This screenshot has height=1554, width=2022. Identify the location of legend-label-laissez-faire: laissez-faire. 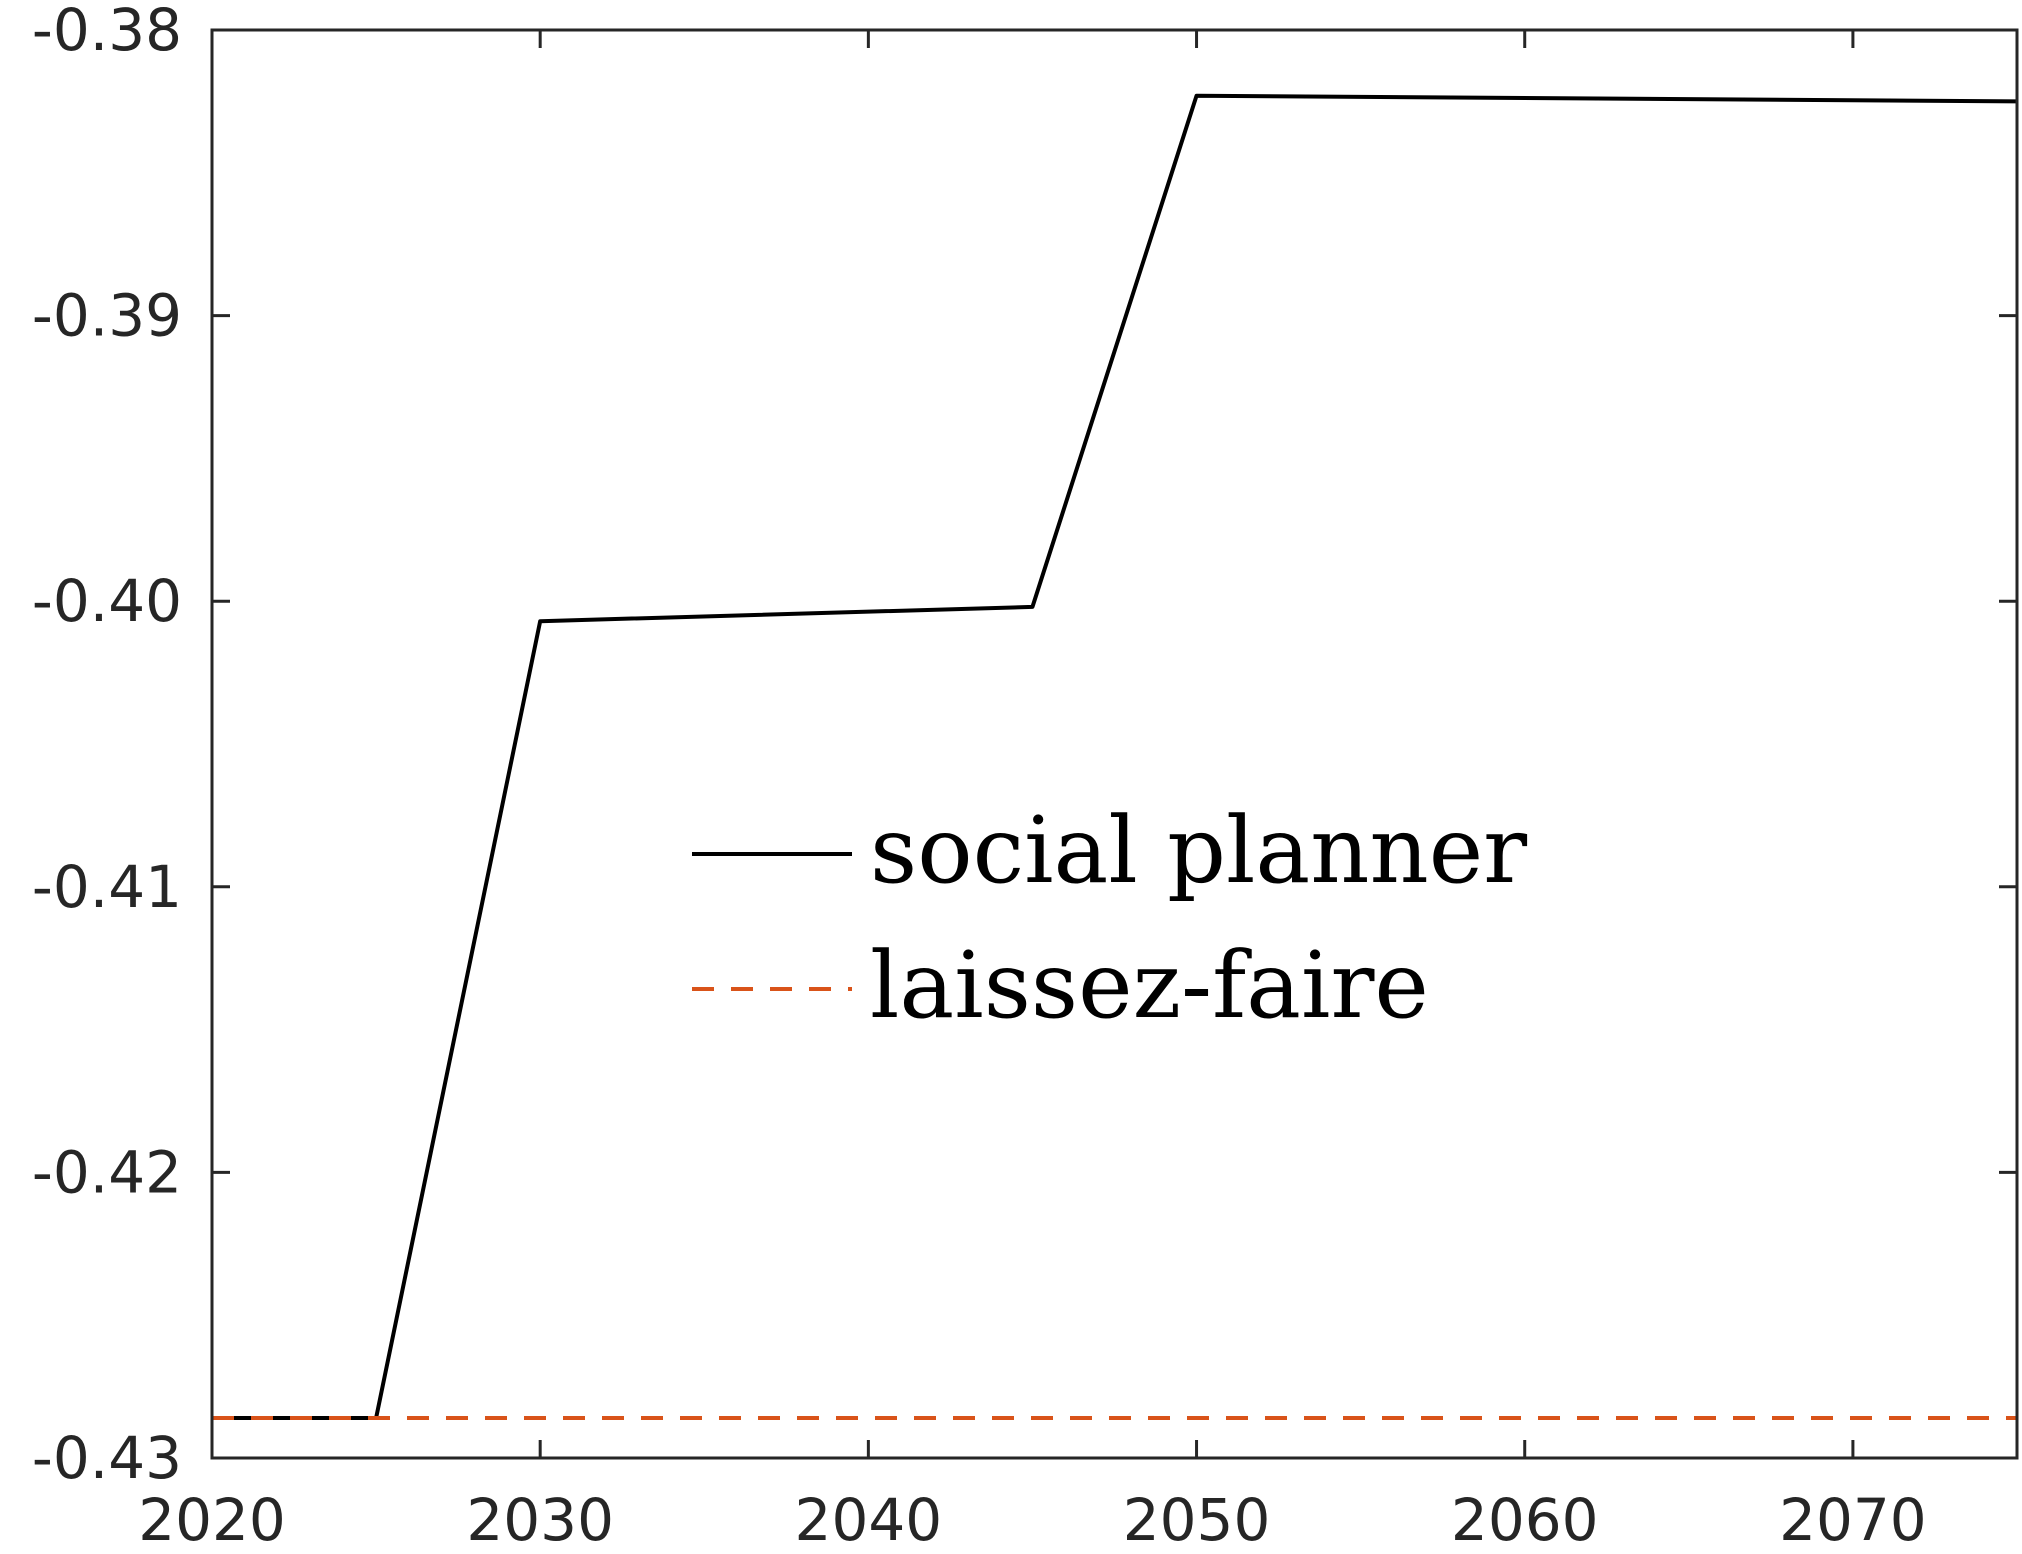
(1149, 985).